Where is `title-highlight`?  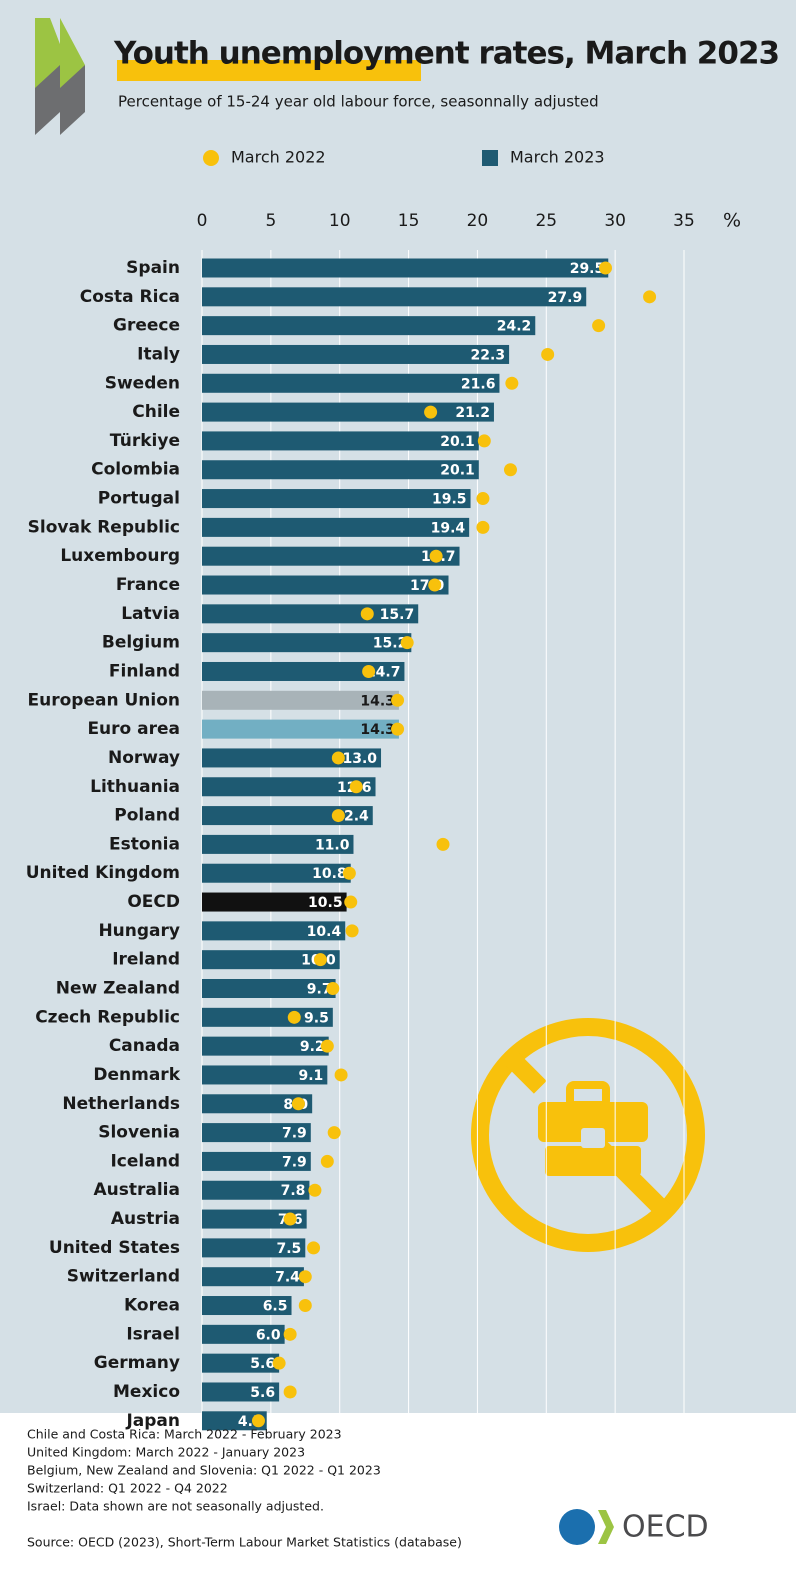
title-highlight is located at coordinates (269, 70).